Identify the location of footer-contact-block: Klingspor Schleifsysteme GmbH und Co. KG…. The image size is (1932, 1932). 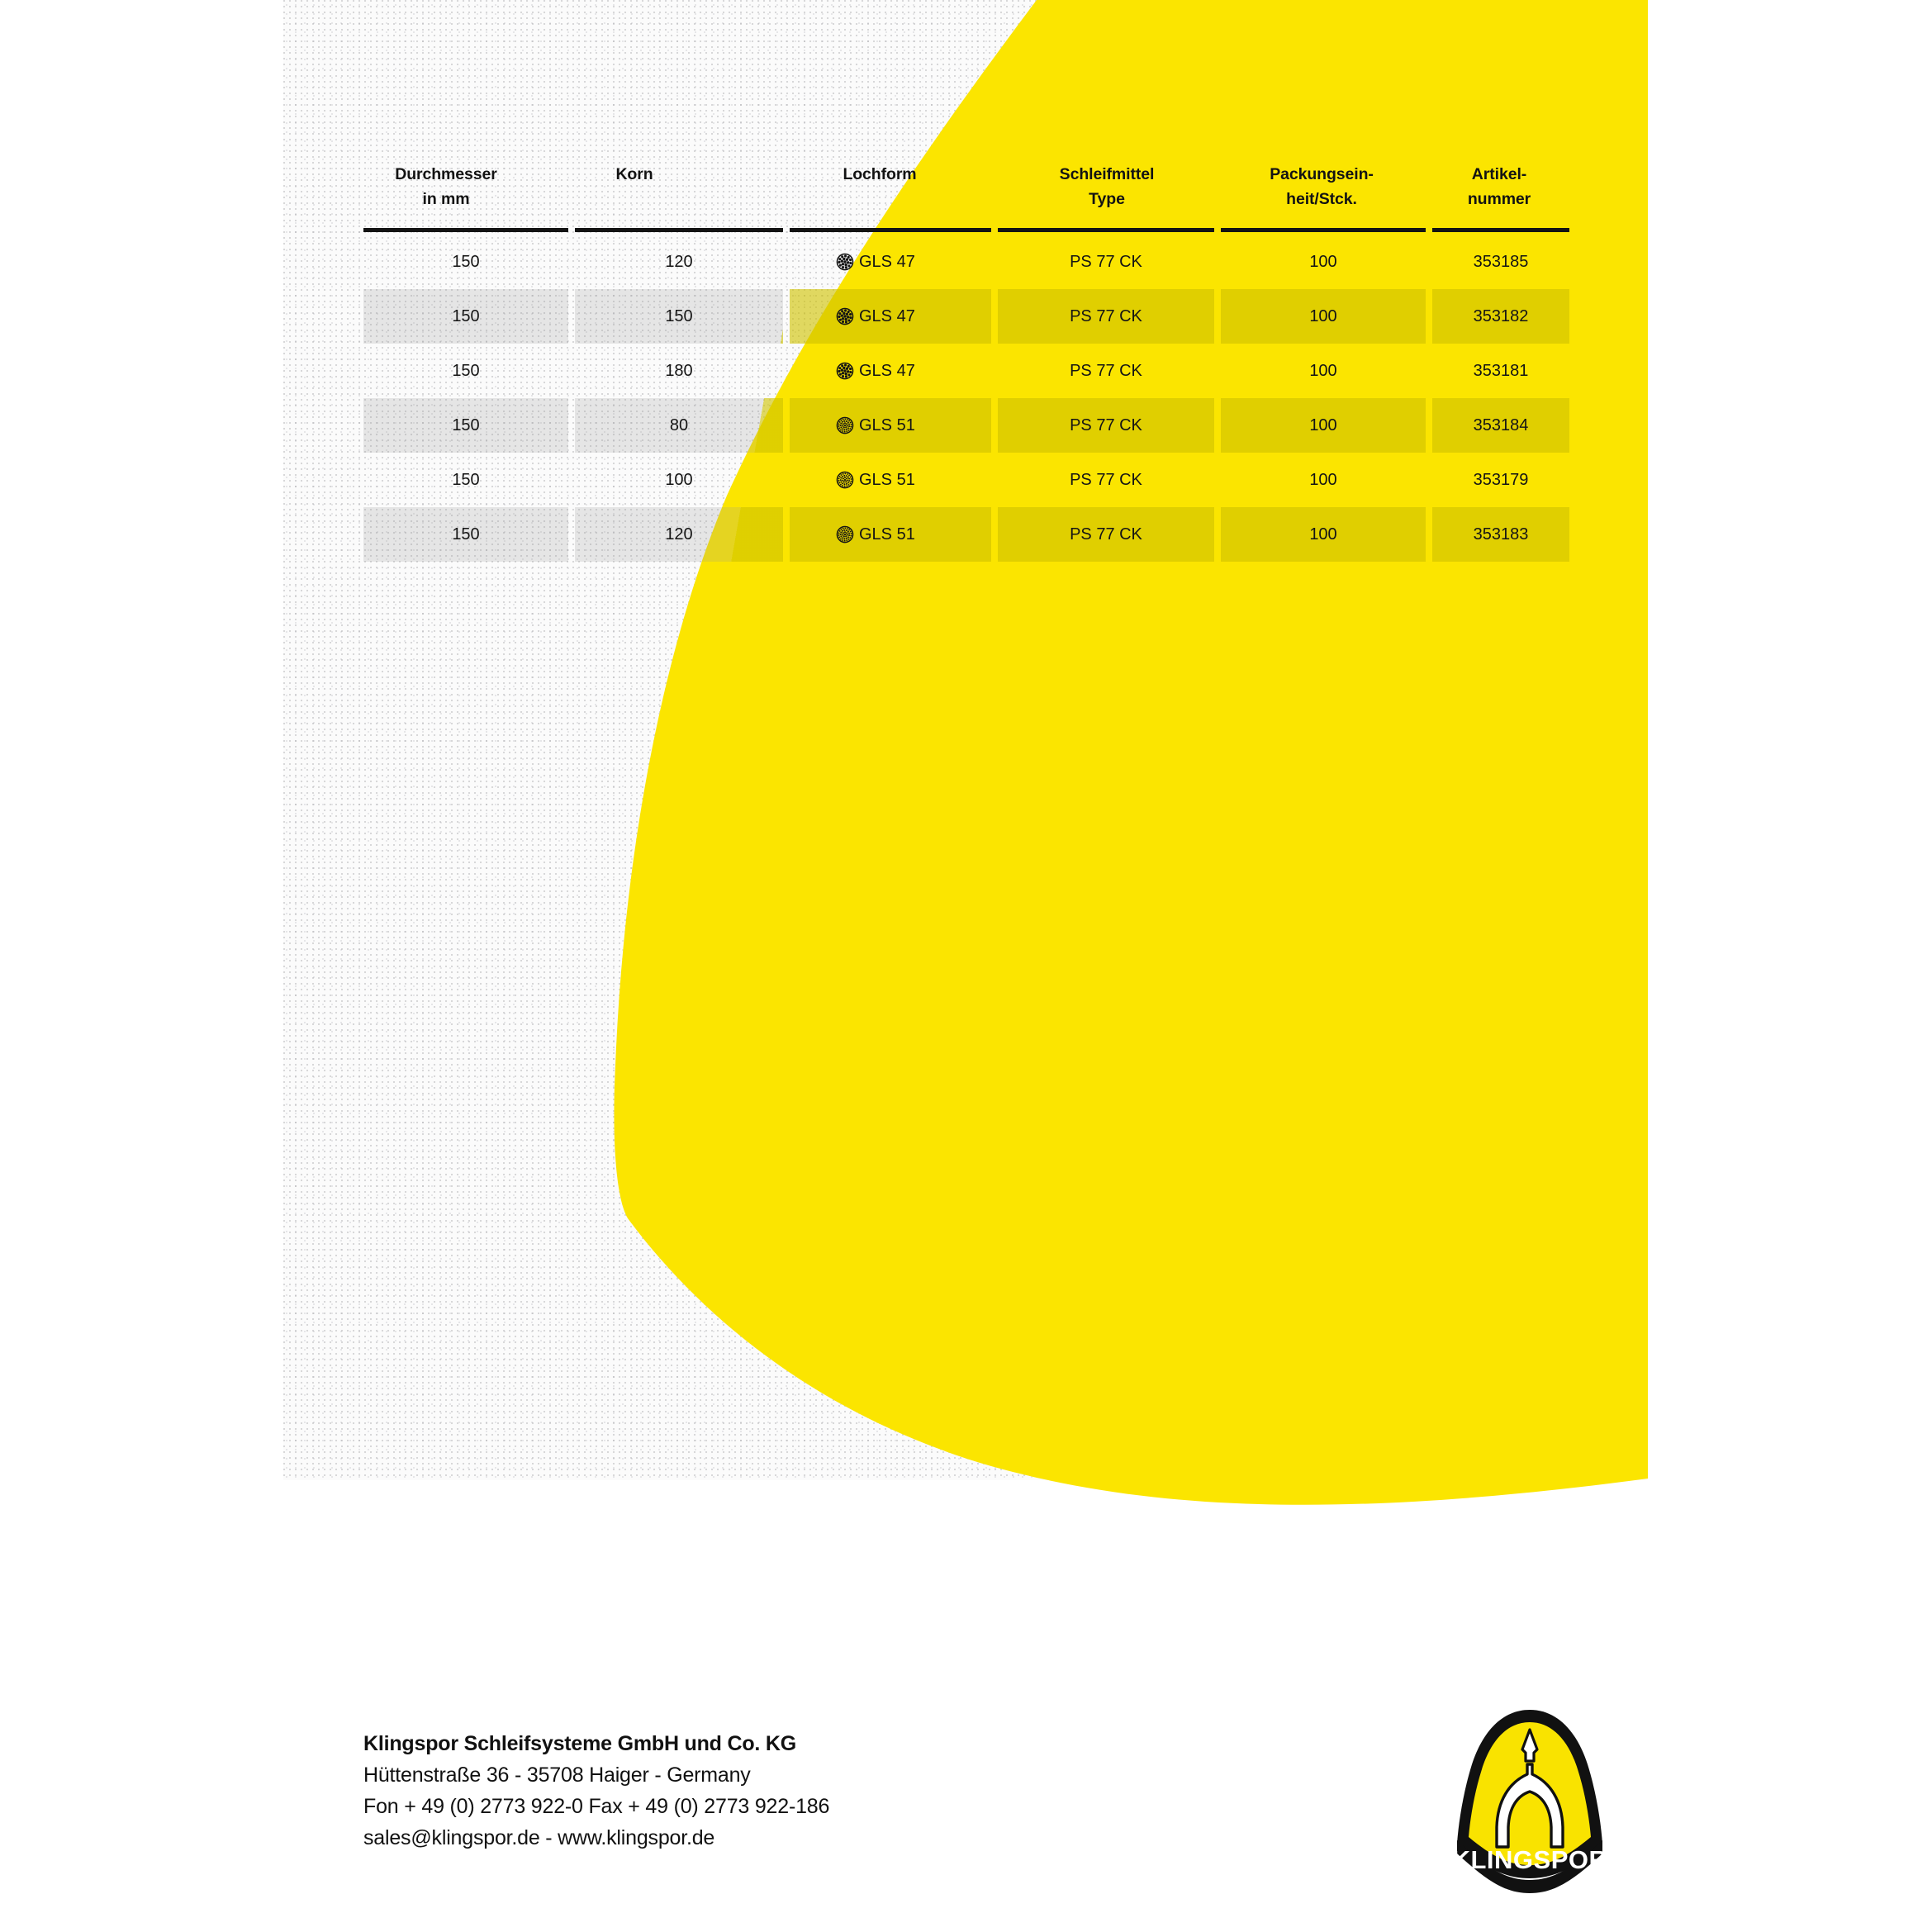
(596, 1791).